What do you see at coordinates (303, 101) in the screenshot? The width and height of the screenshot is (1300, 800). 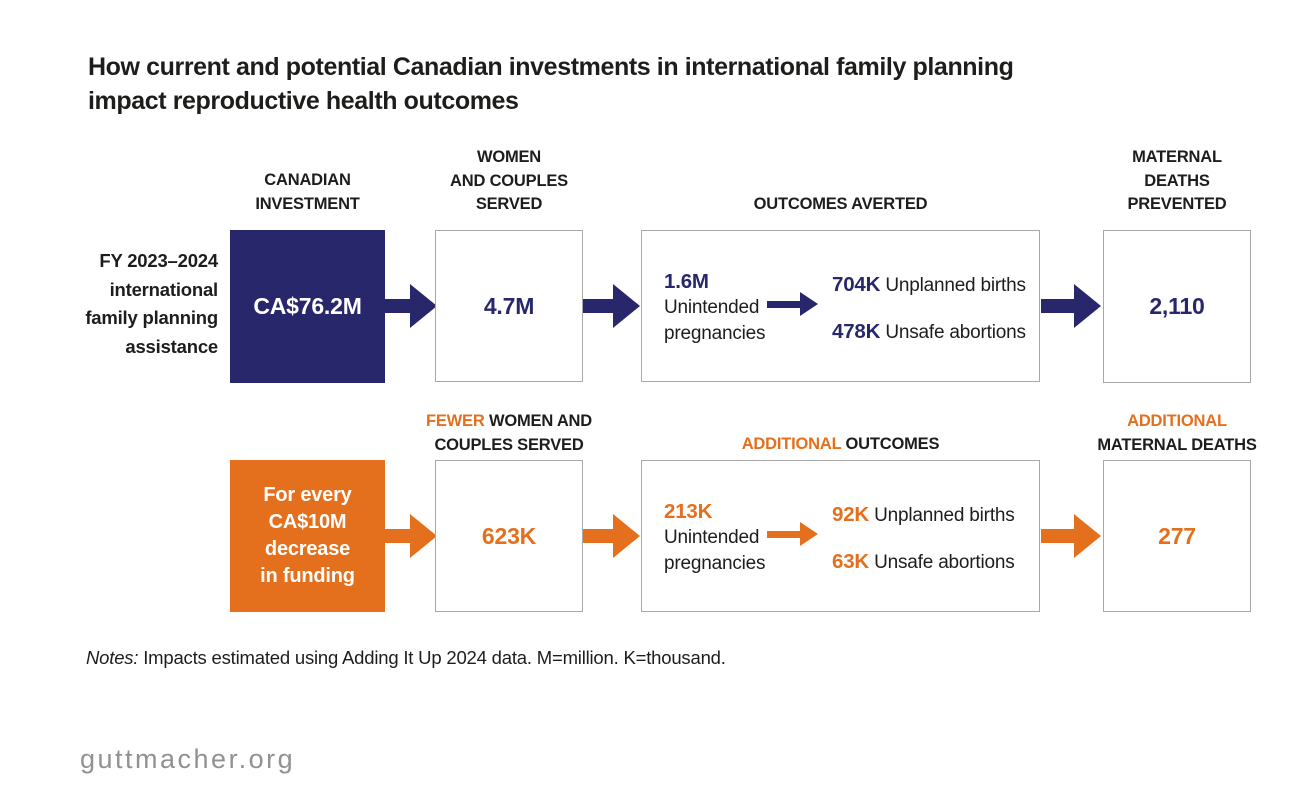 I see `chart-title-line2: impact reproductive health outcomes` at bounding box center [303, 101].